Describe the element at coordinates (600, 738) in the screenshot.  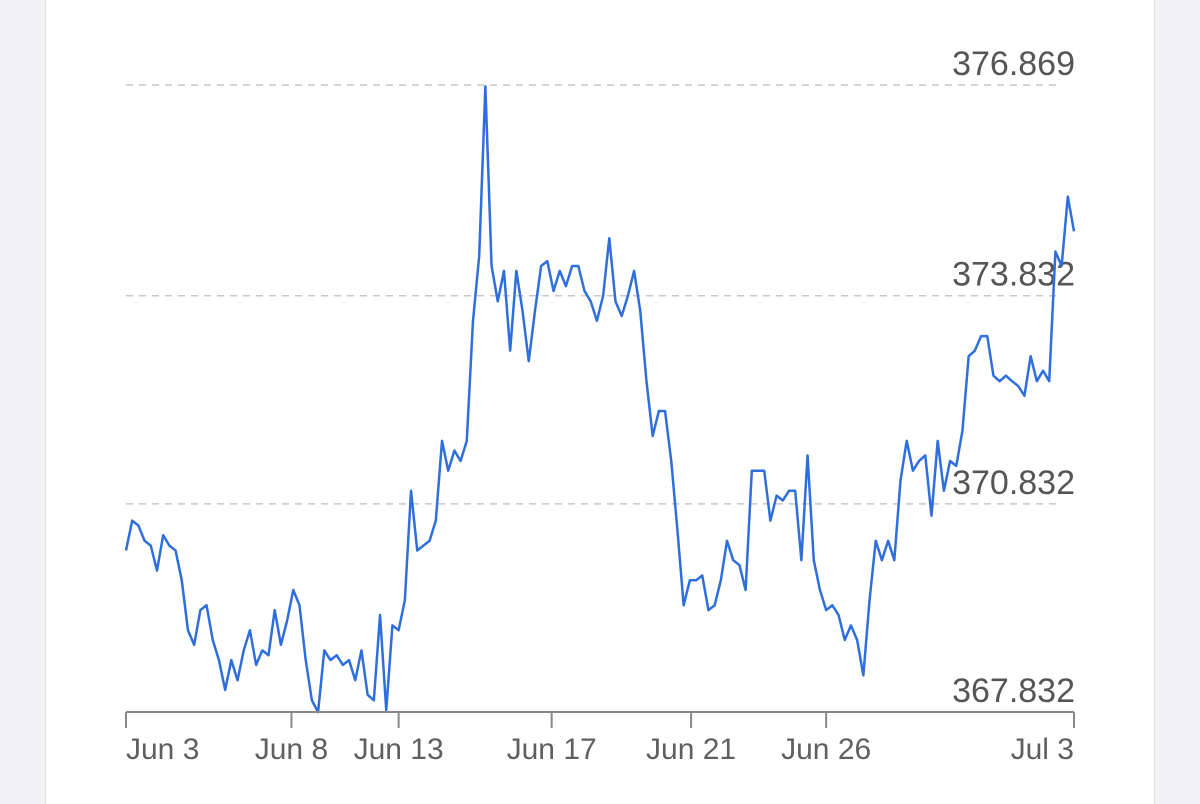
I see `x-axis: Jun 3 Jun 8 Jun 13 Jun 17 Jun 21 Jun 26 Jul 3` at that location.